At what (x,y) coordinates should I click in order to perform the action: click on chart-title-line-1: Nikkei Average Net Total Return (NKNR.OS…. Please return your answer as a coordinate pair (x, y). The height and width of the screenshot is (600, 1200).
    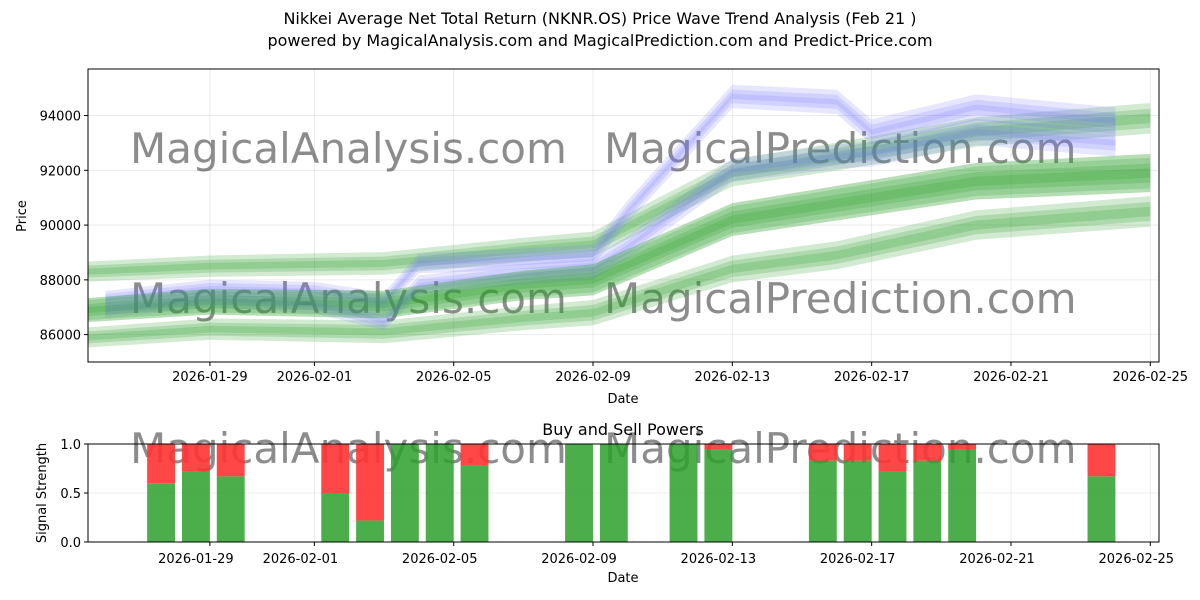
    Looking at the image, I should click on (600, 18).